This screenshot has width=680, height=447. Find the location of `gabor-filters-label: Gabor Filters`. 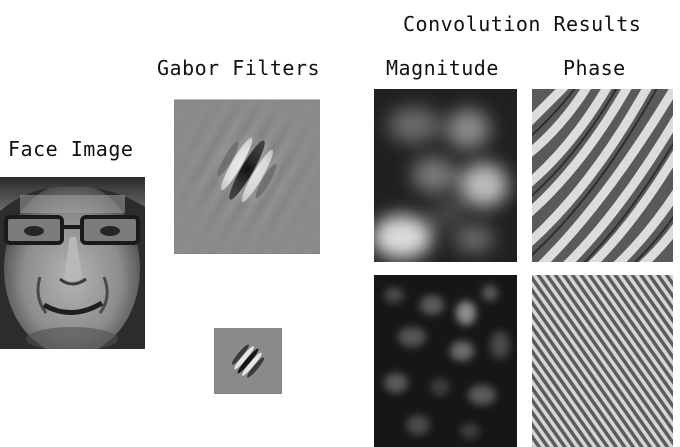

gabor-filters-label: Gabor Filters is located at coordinates (239, 68).